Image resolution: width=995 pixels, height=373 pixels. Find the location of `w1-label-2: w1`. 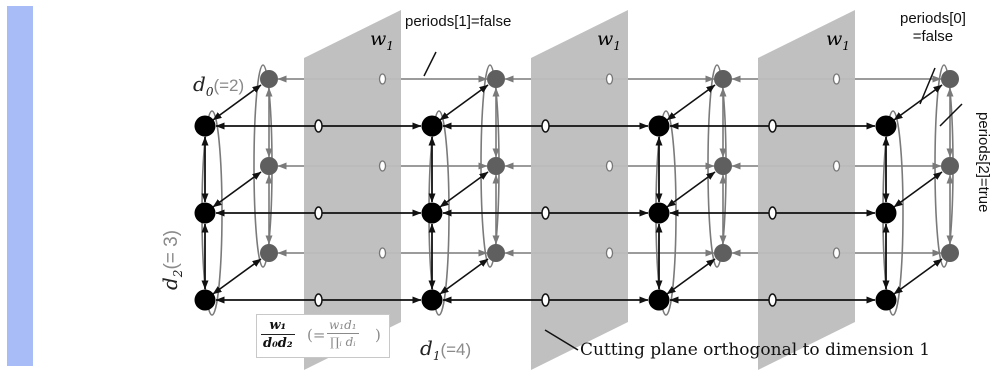

w1-label-2: w1 is located at coordinates (609, 41).